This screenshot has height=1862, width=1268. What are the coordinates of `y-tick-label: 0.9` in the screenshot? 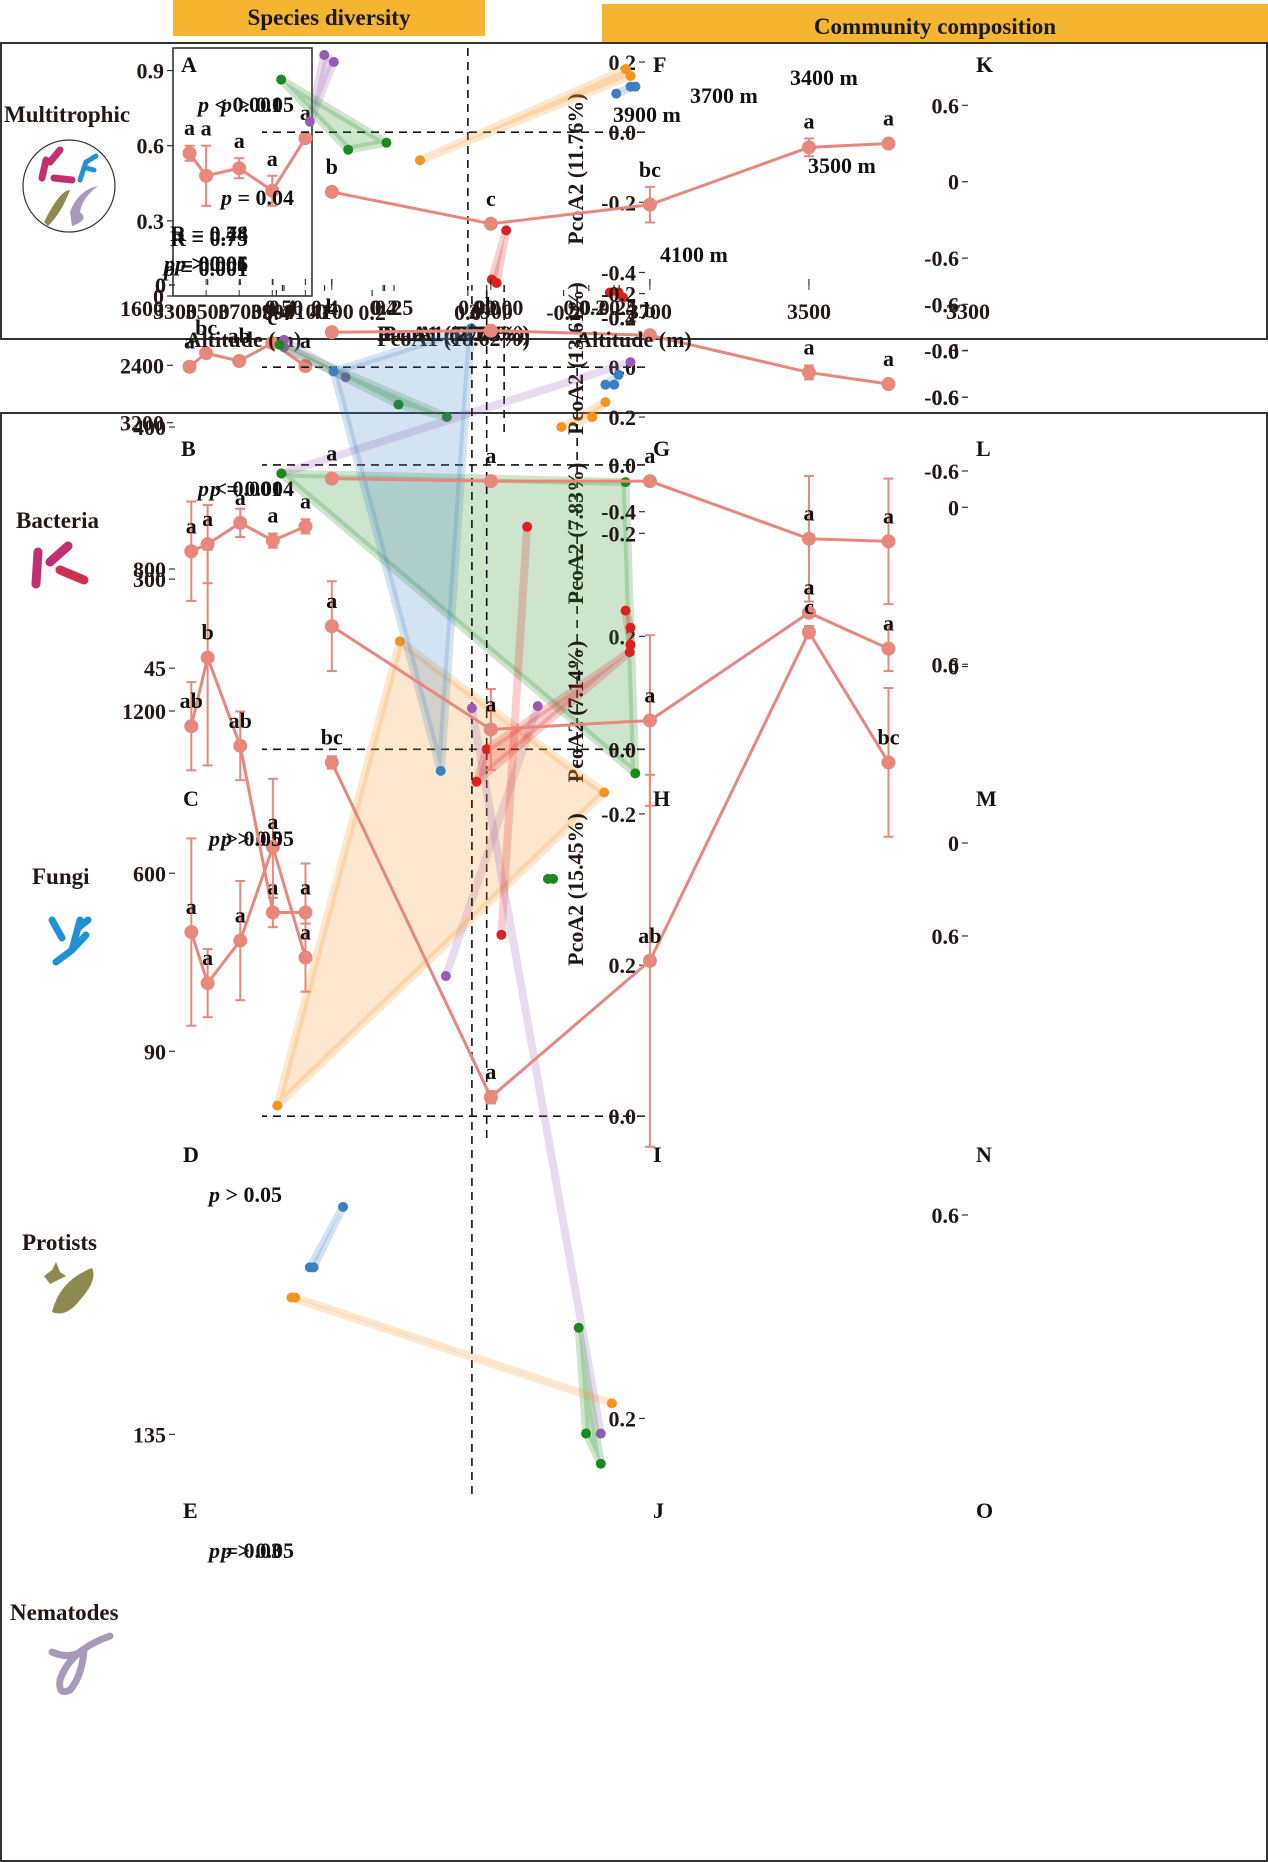 It's located at (151, 71).